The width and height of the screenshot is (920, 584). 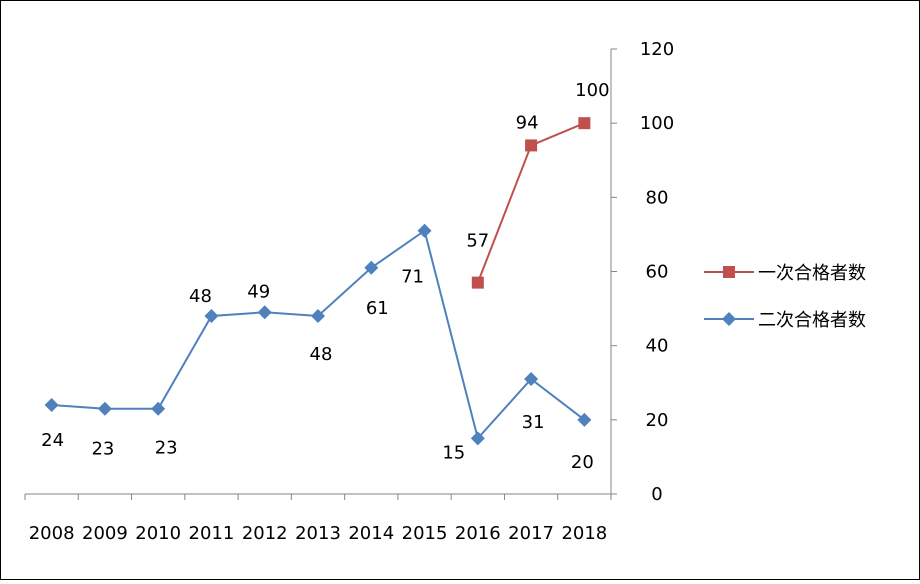 What do you see at coordinates (657, 123) in the screenshot?
I see `y-tick-label: 100` at bounding box center [657, 123].